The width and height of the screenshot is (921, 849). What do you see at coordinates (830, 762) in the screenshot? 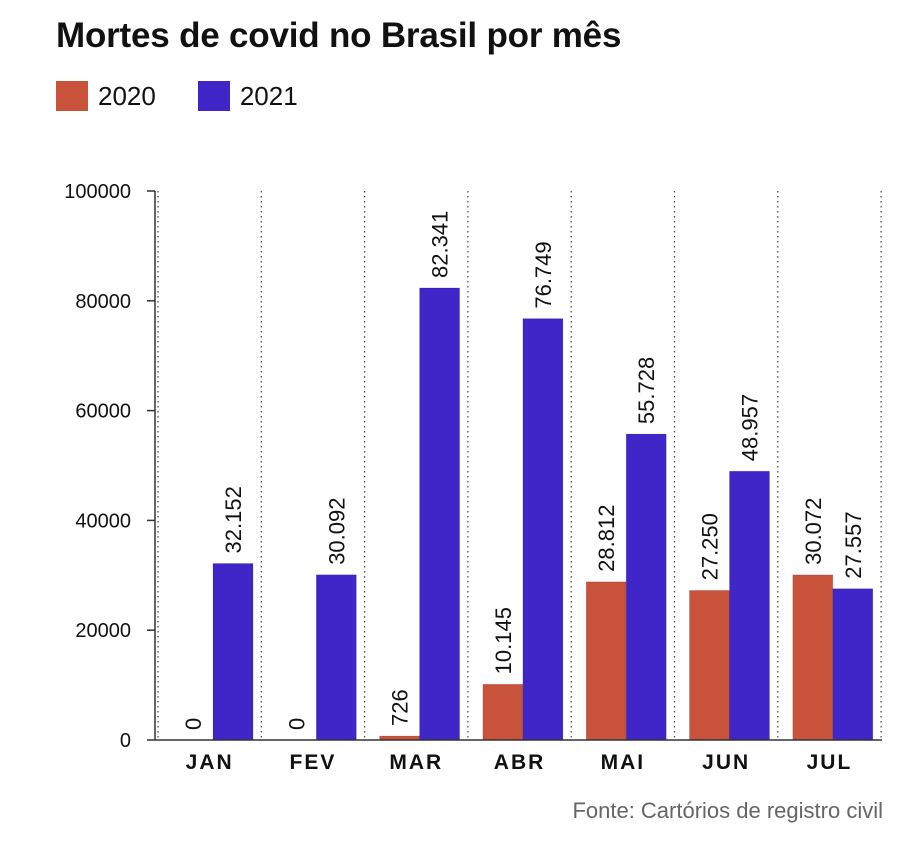
I see `x-tick-label-jul: JUL` at bounding box center [830, 762].